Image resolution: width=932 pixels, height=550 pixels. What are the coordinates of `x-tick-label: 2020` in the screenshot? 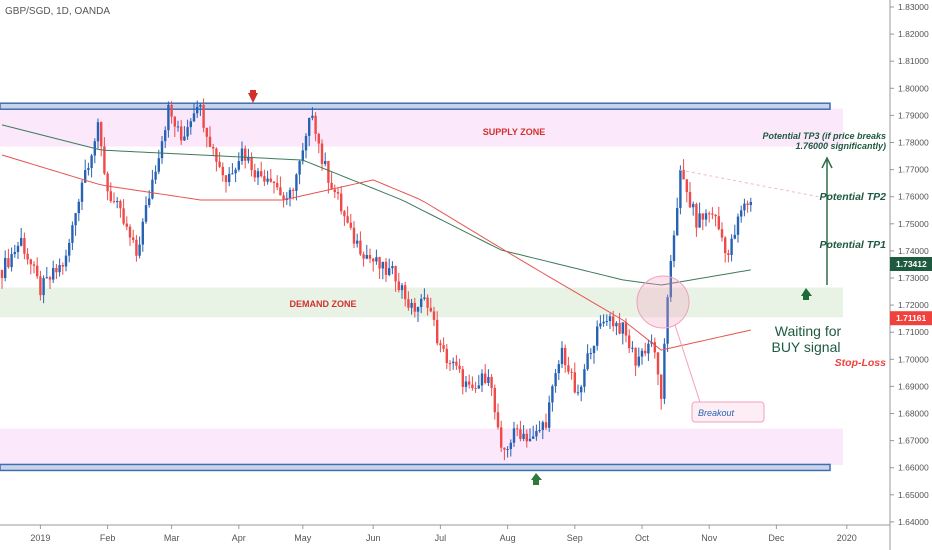 It's located at (847, 538).